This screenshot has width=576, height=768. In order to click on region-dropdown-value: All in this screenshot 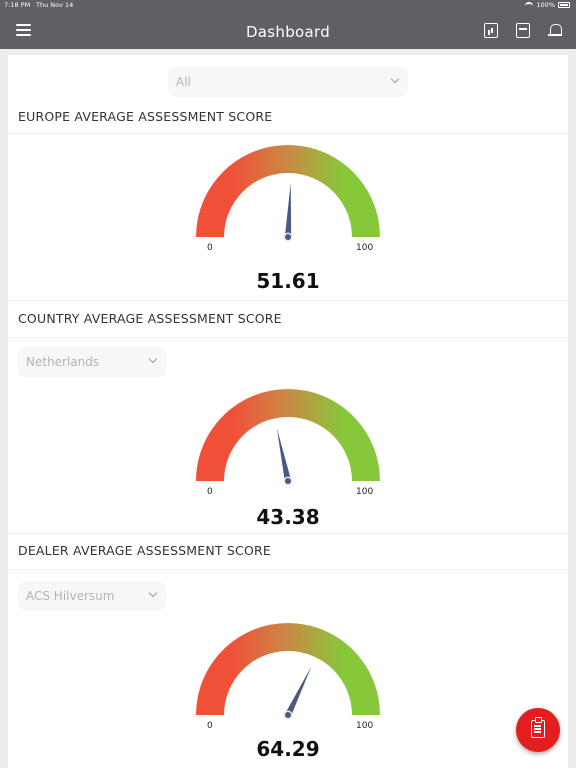, I will do `click(183, 82)`.